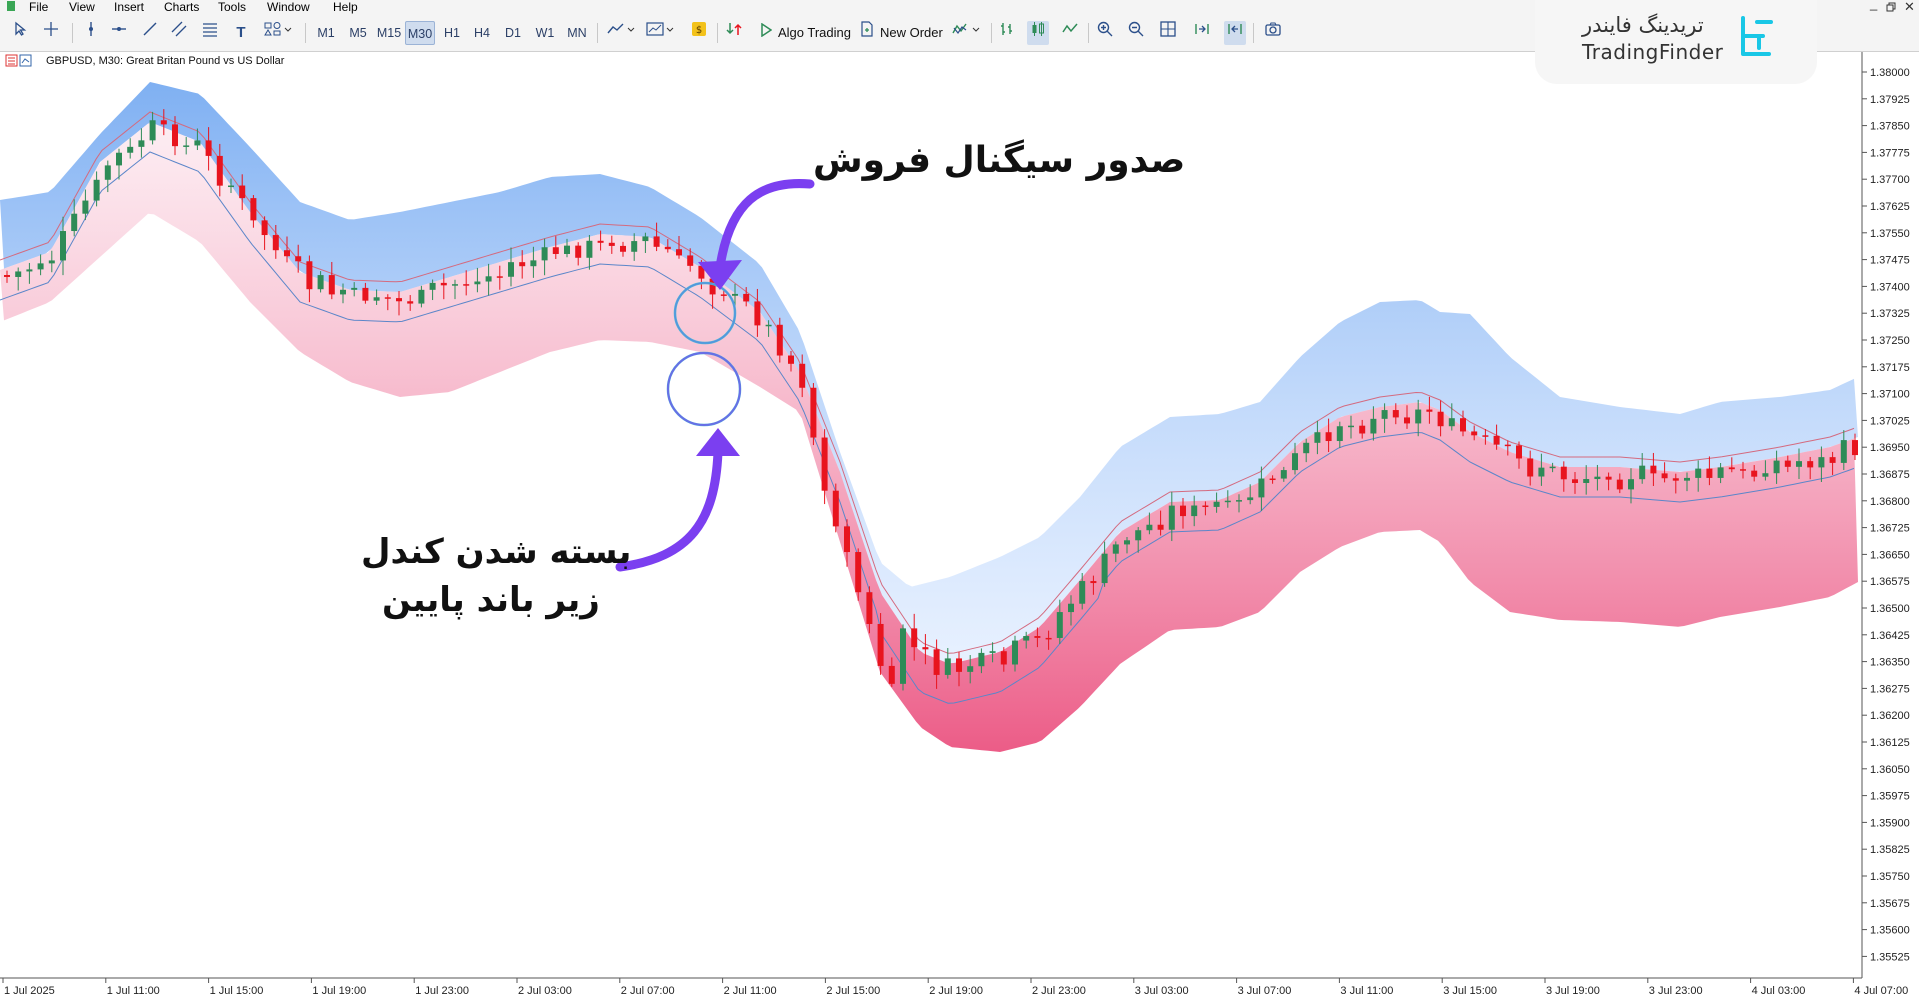 Image resolution: width=1919 pixels, height=996 pixels. Describe the element at coordinates (1890, 341) in the screenshot. I see `price-tick-label: 1.37250` at that location.